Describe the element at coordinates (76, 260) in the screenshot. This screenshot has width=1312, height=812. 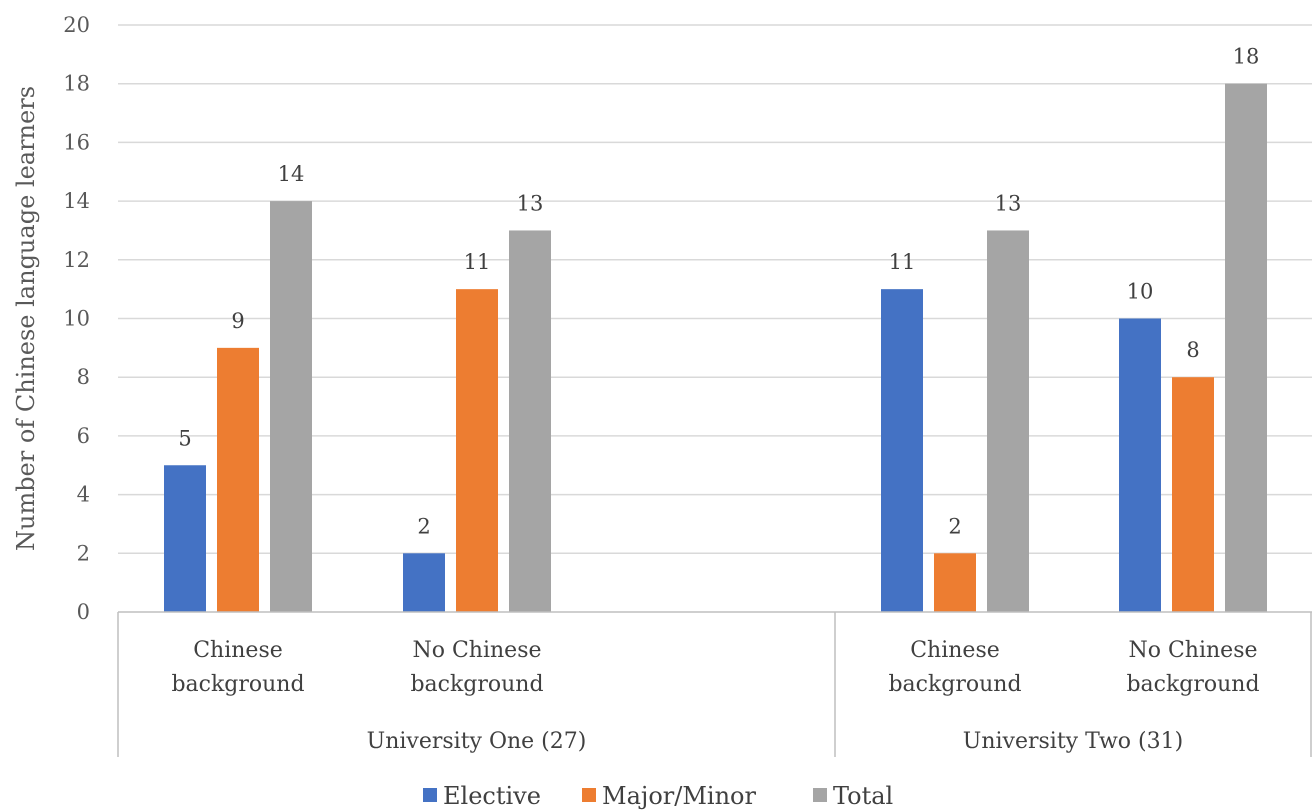
I see `y-tick-label: 12` at that location.